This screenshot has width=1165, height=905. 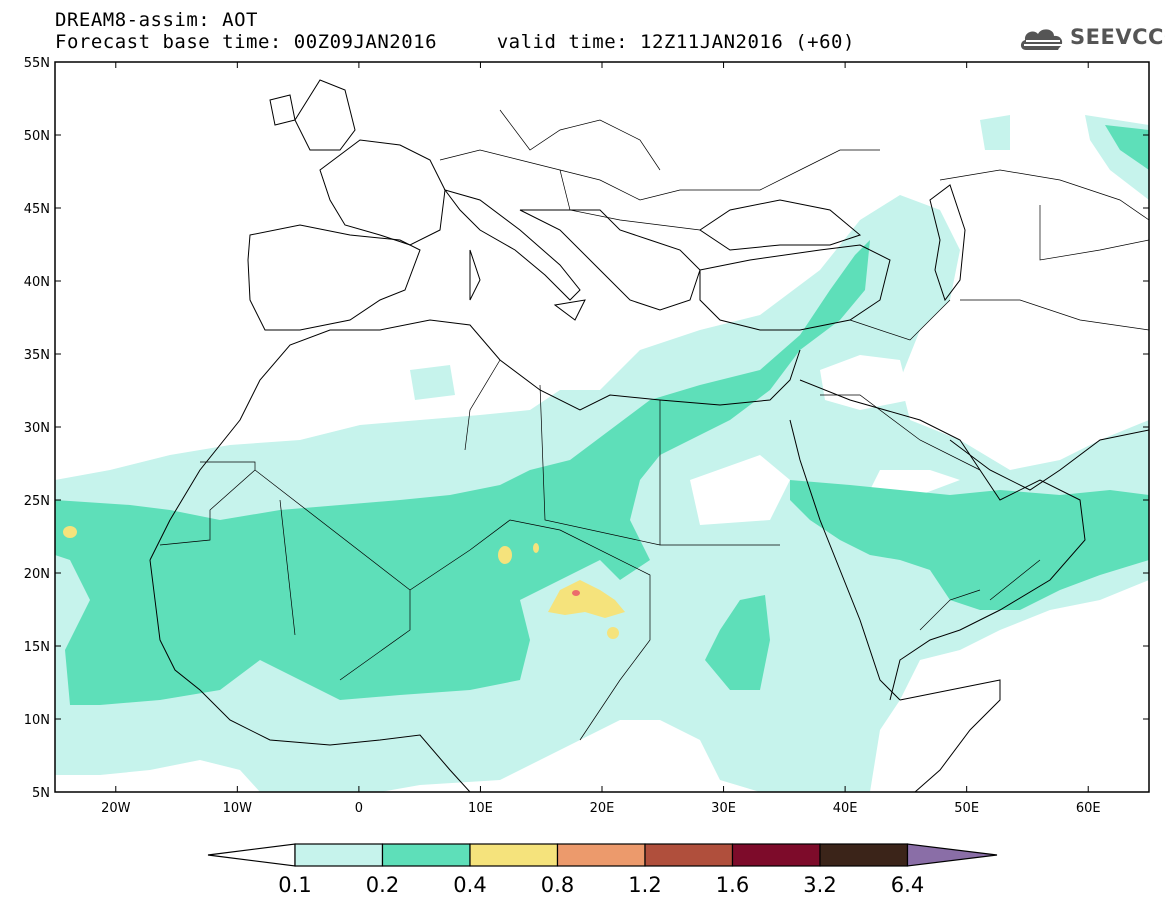 I want to click on latitude-labels: 55N 50N 45N 40N 35N 30N 25N 20N 15N 10N 5N, so click(x=37, y=428).